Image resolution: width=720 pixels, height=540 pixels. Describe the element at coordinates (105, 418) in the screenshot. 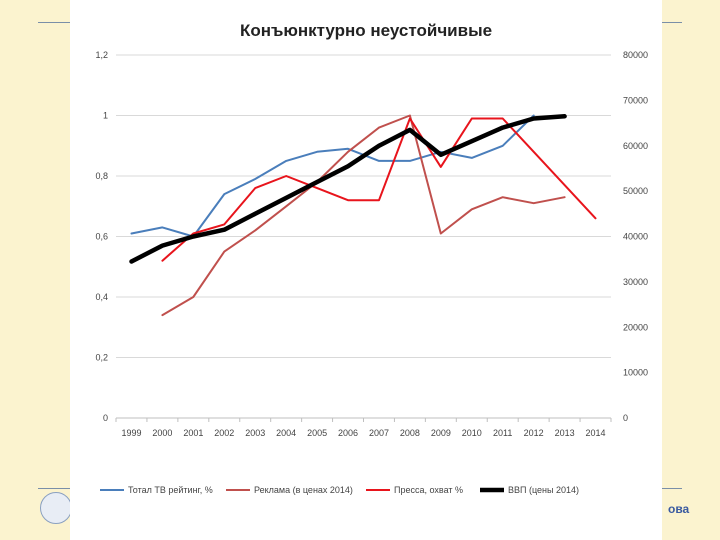

I see `left-tick-label: 0` at that location.